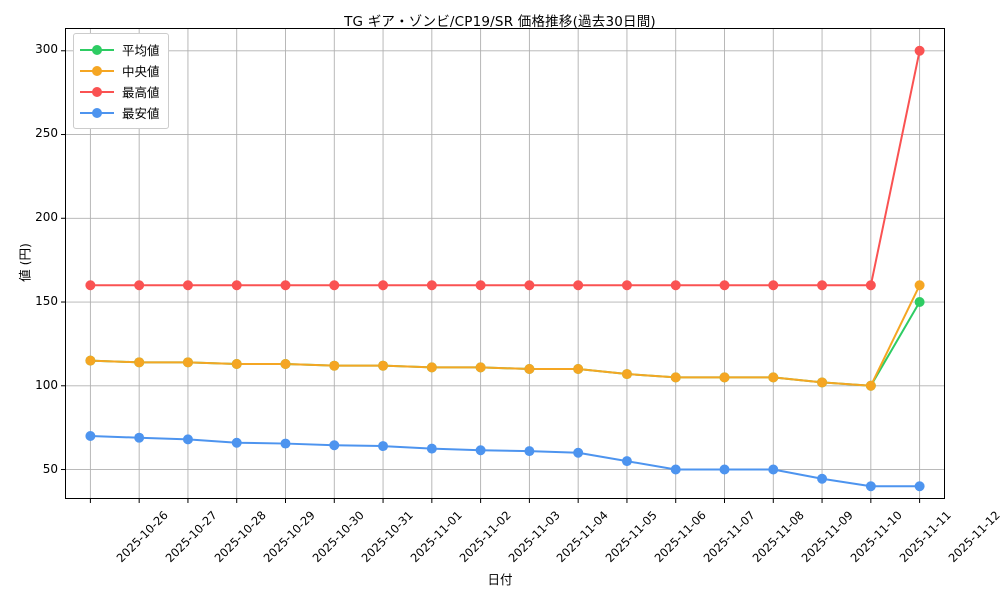 Image resolution: width=1000 pixels, height=600 pixels. Describe the element at coordinates (289, 537) in the screenshot. I see `x-tick-label: 2025-10-29` at that location.